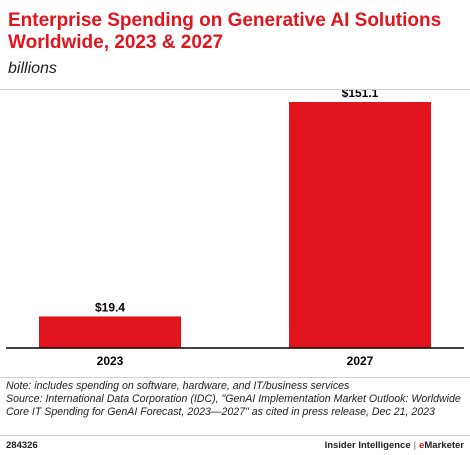  What do you see at coordinates (110, 307) in the screenshot?
I see `value-label-2023: $19.4` at bounding box center [110, 307].